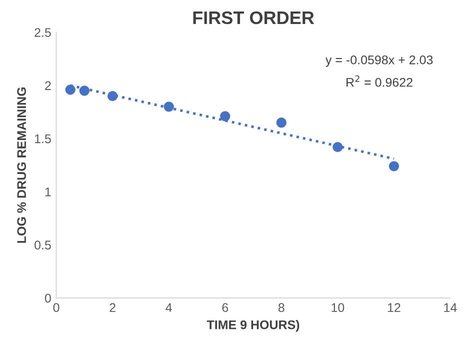 This screenshot has width=469, height=359. What do you see at coordinates (42, 139) in the screenshot?
I see `y-tick-label: 1.5` at bounding box center [42, 139].